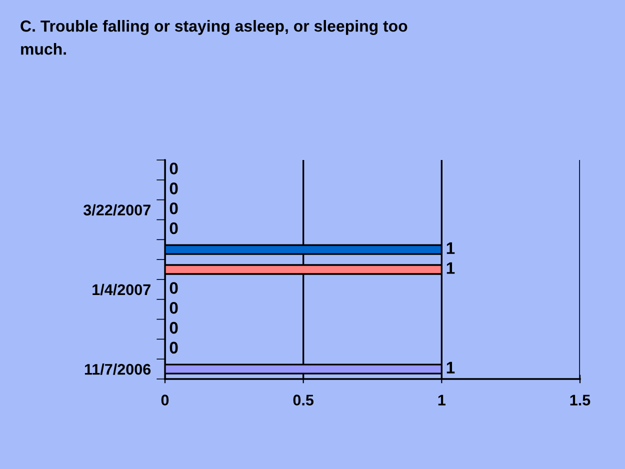 The height and width of the screenshot is (469, 625). Describe the element at coordinates (214, 37) in the screenshot. I see `chart-title: C. Trouble falling or staying asleep, or sleeping too much.` at that location.